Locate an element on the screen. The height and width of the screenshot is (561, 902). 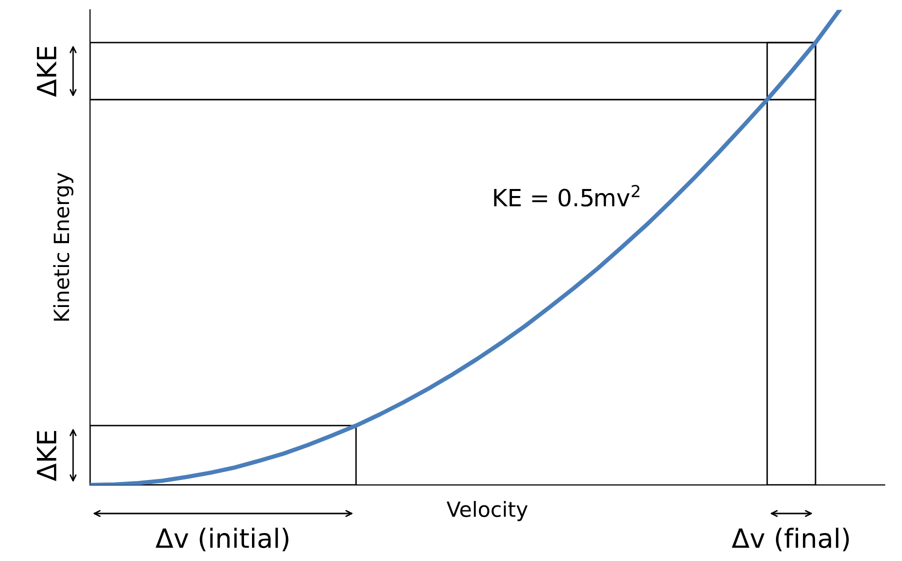
text: Δv (final) is located at coordinates (790, 540).